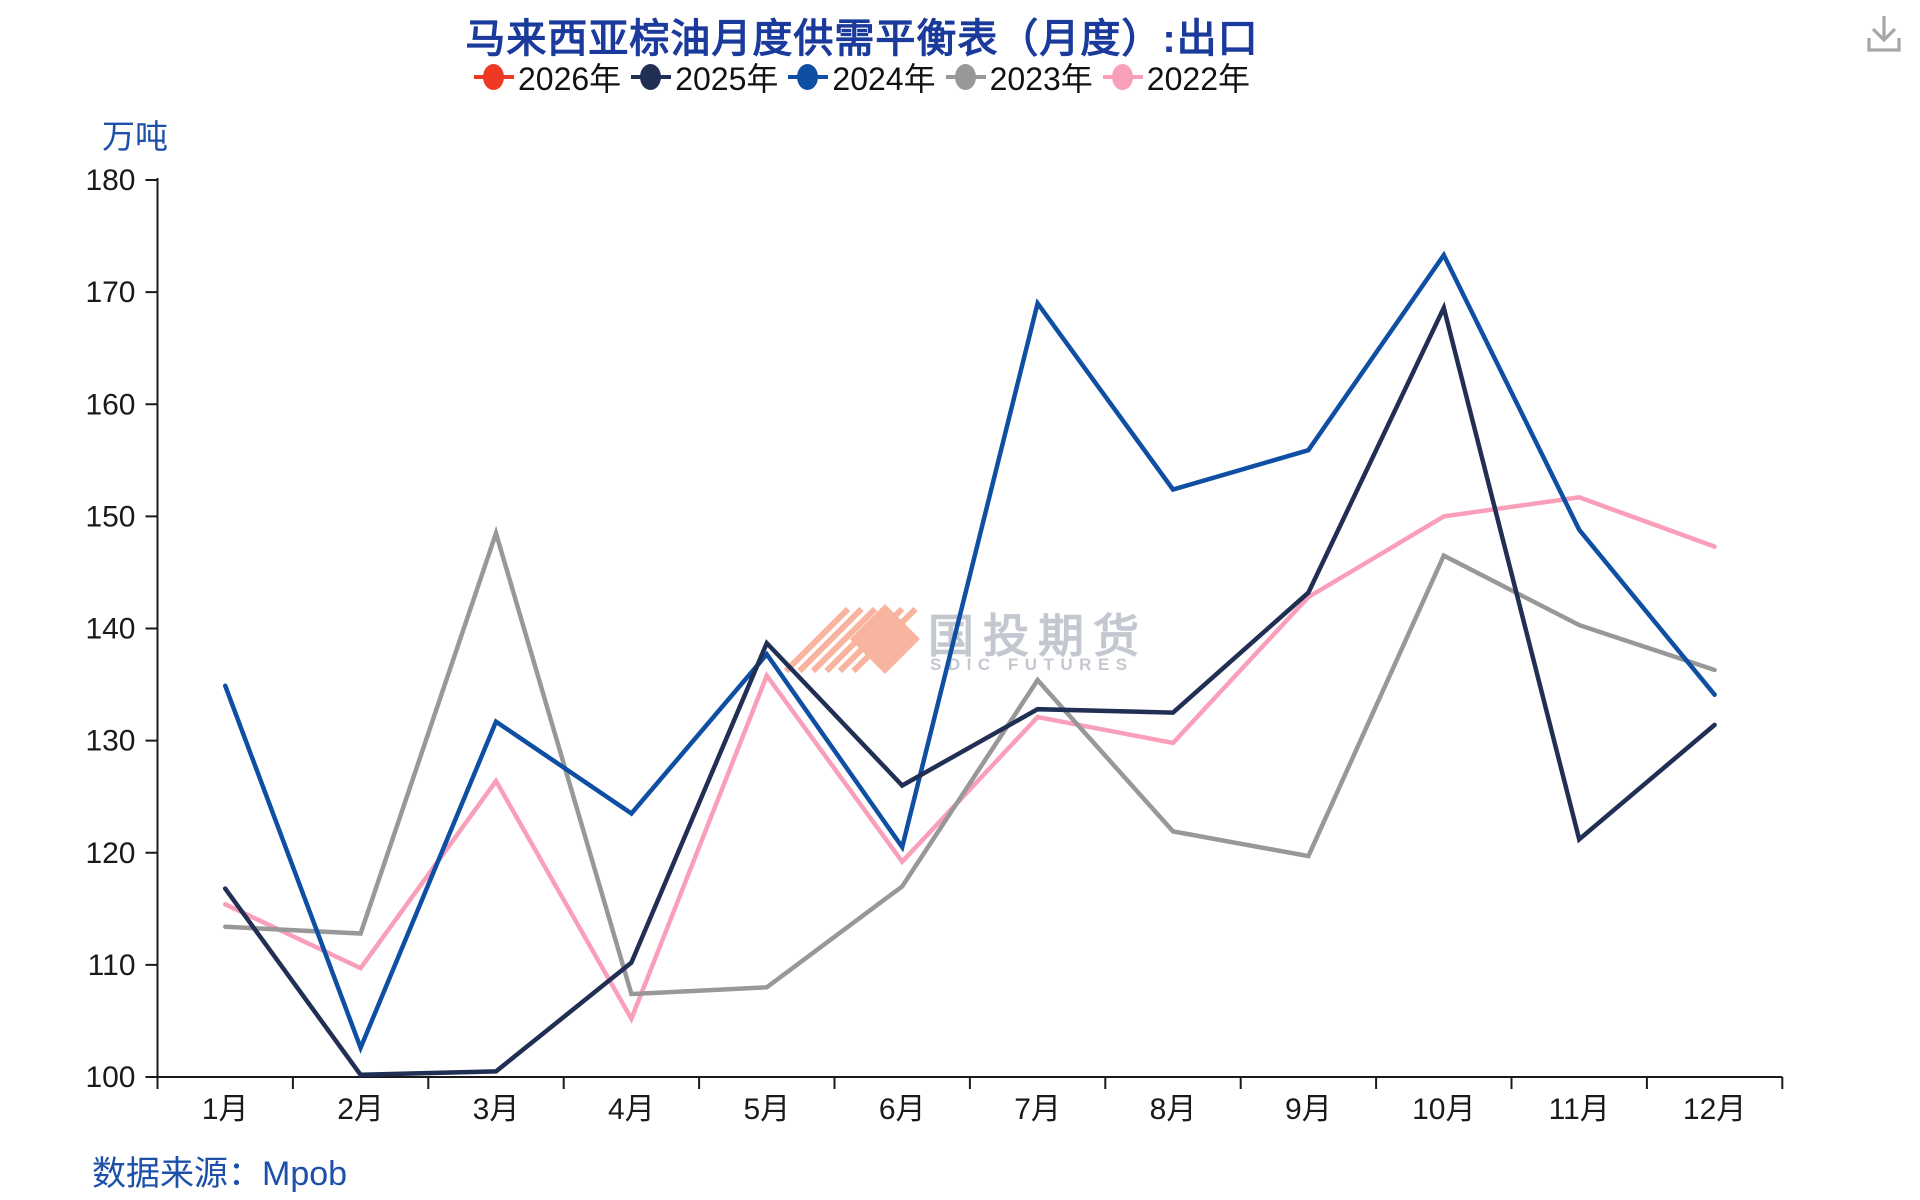 This screenshot has width=1920, height=1200. I want to click on y-tick-label: 180, so click(110, 180).